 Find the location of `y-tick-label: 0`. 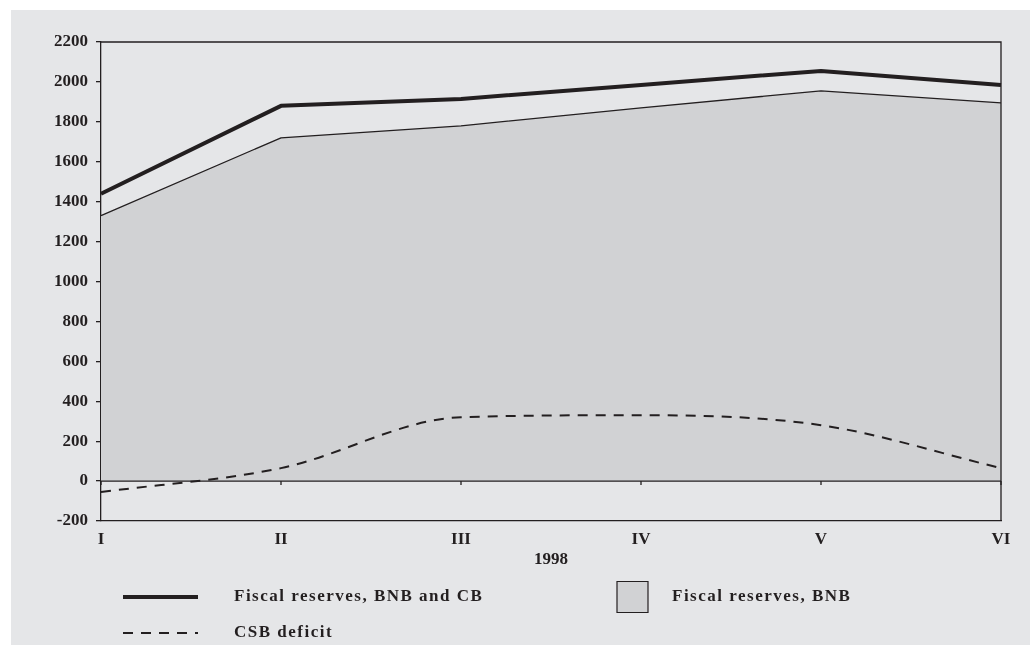

y-tick-label: 0 is located at coordinates (83, 480).